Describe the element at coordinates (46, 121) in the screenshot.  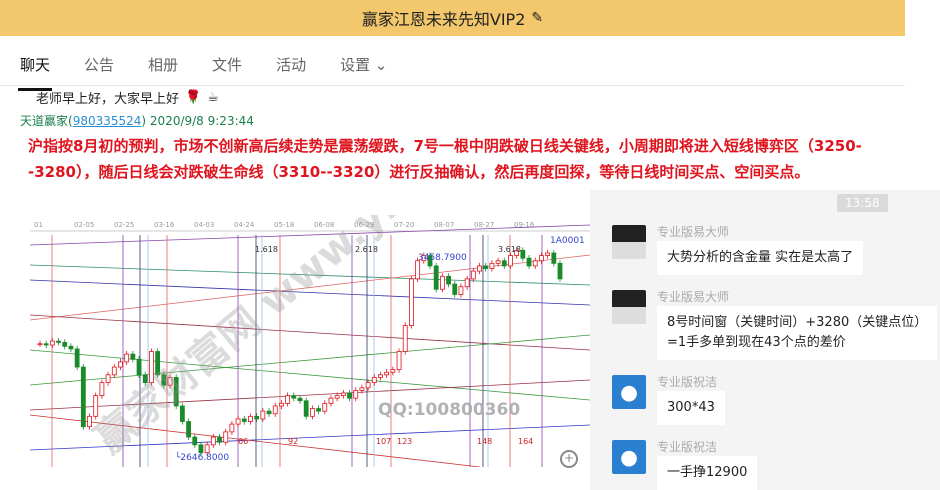
I see `sender-name: 天道赢家(` at that location.